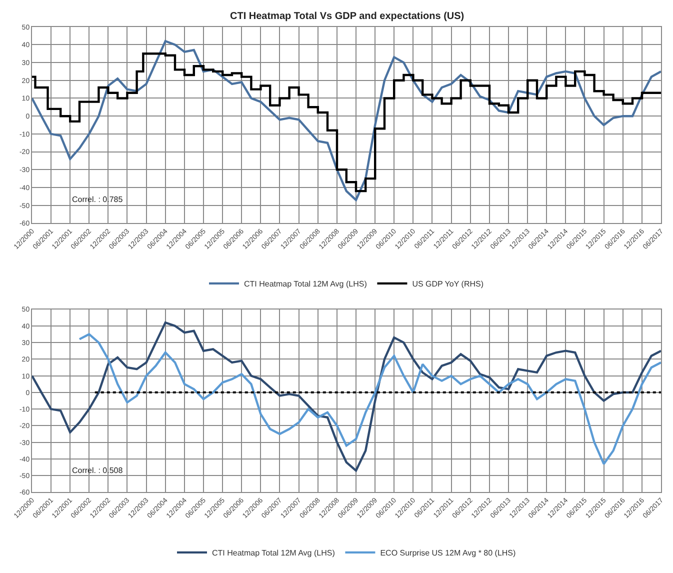 This screenshot has height=573, width=673. I want to click on legend-label: US GDP YoY (RHS), so click(448, 284).